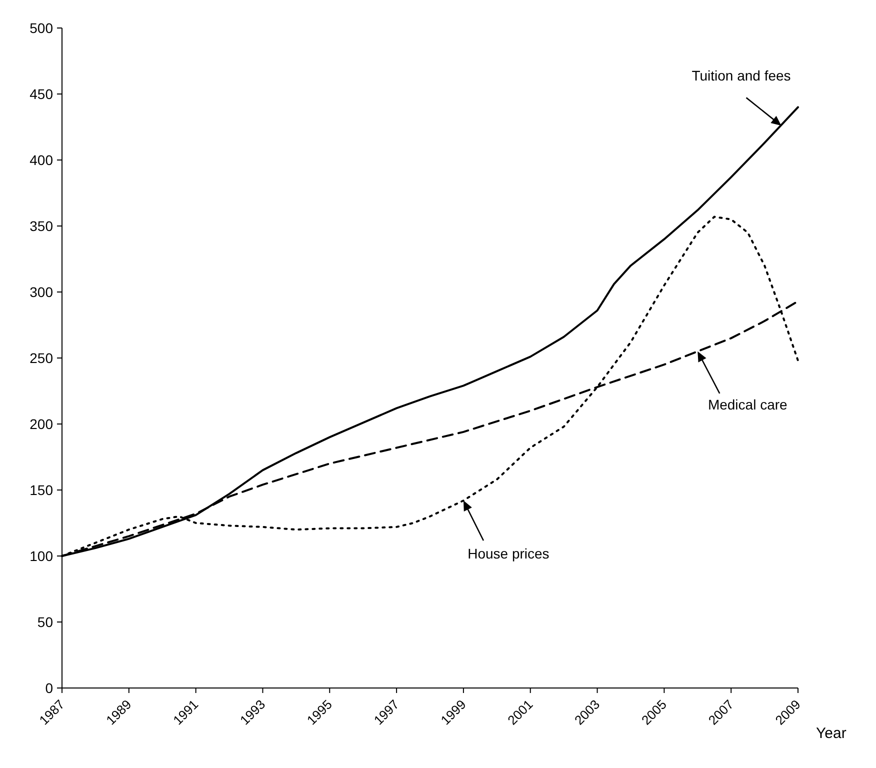  What do you see at coordinates (42, 94) in the screenshot?
I see `y-tick-label: 450` at bounding box center [42, 94].